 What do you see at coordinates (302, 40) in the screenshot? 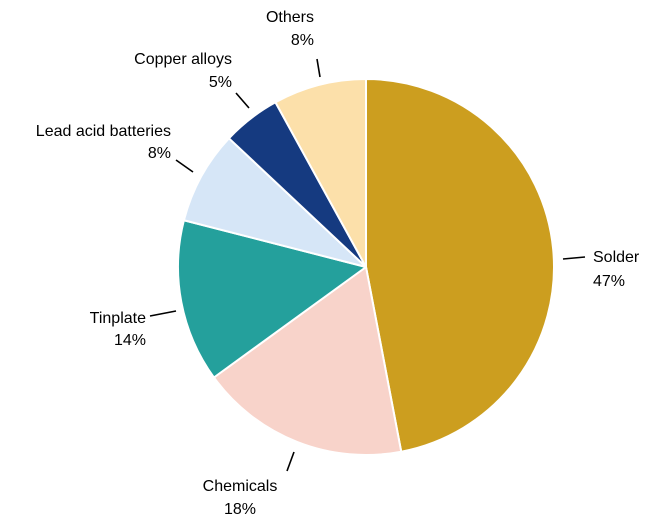
I see `slice-value-others: 8%` at bounding box center [302, 40].